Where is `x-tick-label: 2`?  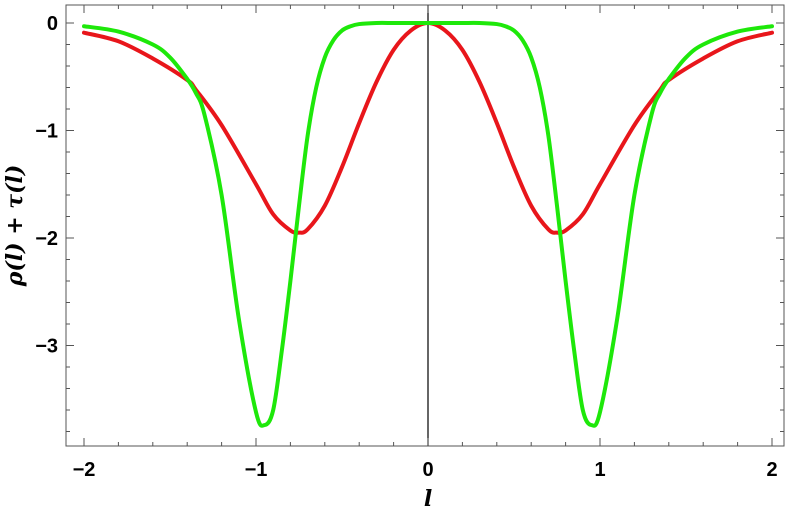
x-tick-label: 2 is located at coordinates (771, 470).